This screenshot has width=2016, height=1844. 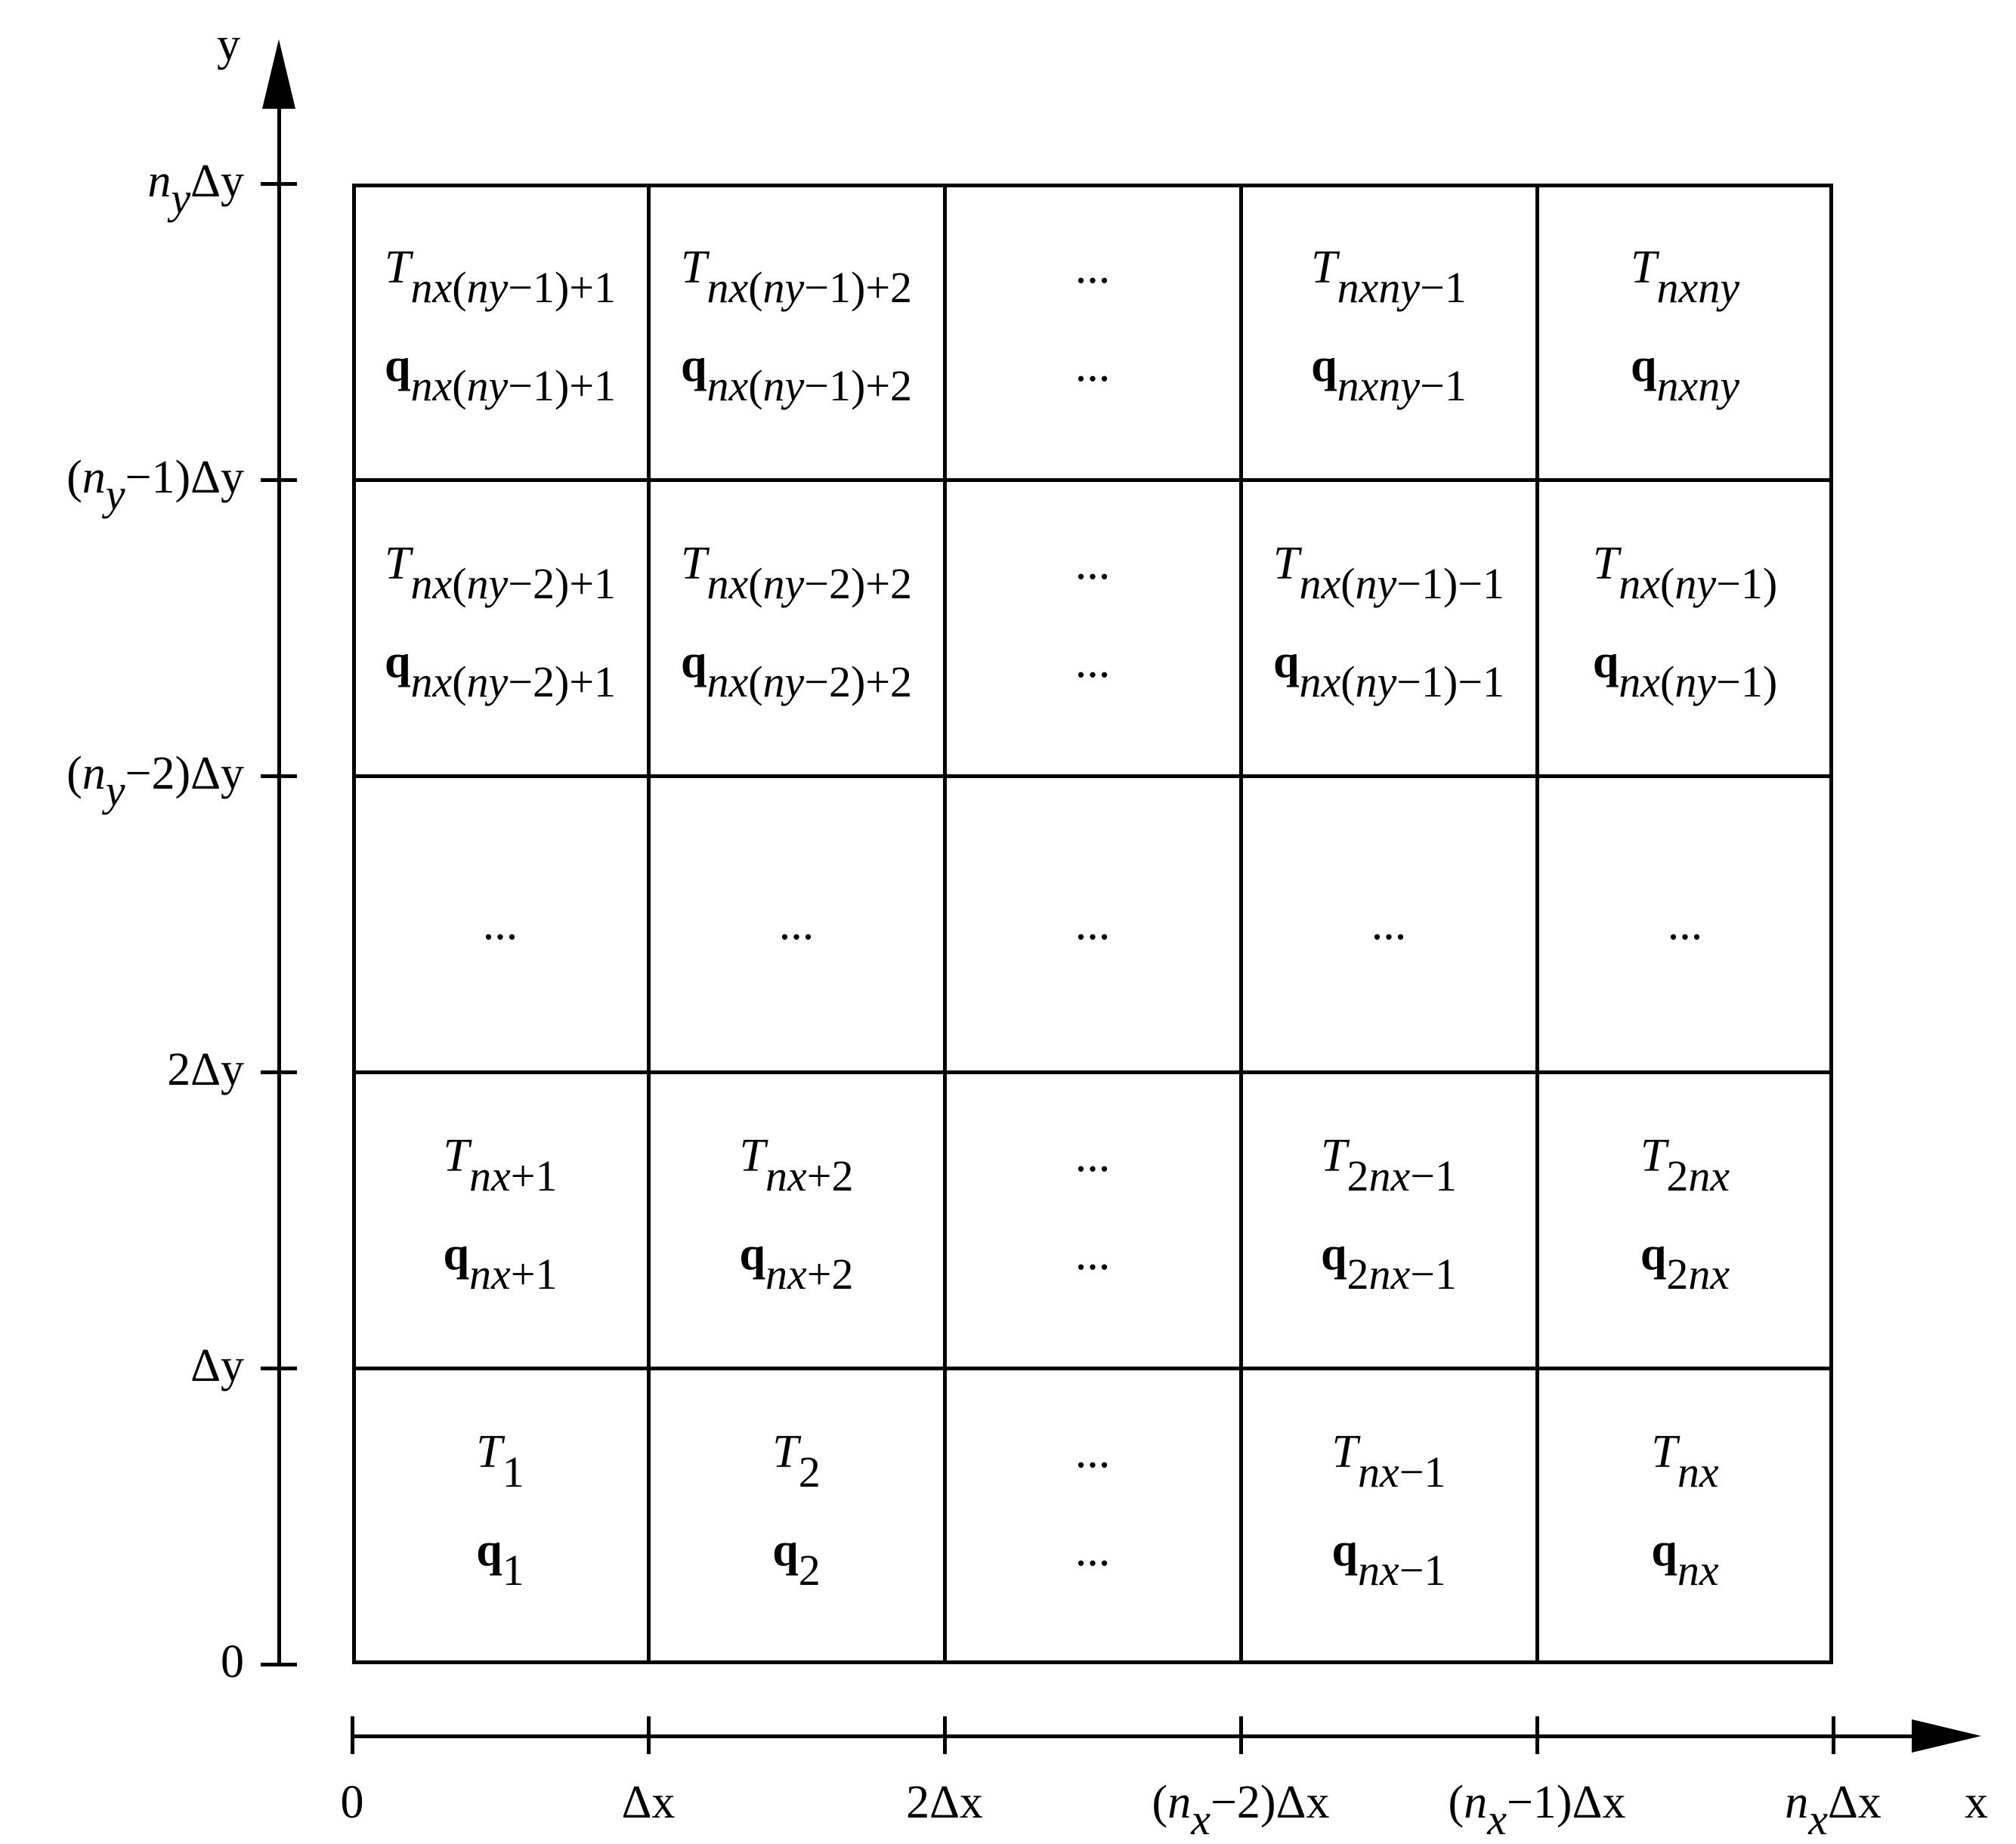 What do you see at coordinates (796, 573) in the screenshot?
I see `temperature-label: Tnx(ny−2)+2` at bounding box center [796, 573].